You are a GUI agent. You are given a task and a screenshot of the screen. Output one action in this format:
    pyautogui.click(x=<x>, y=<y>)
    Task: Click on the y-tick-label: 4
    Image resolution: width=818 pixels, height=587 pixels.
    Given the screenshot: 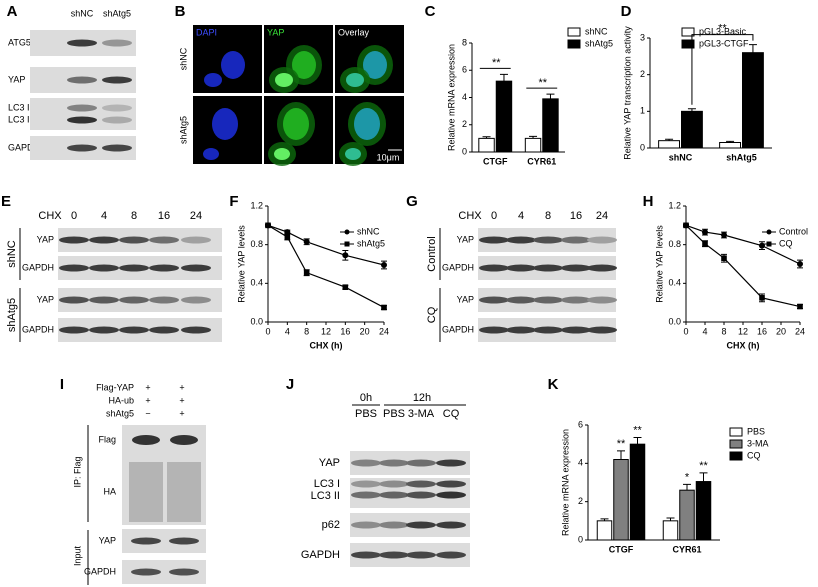 What is the action you would take?
    pyautogui.click(x=464, y=97)
    